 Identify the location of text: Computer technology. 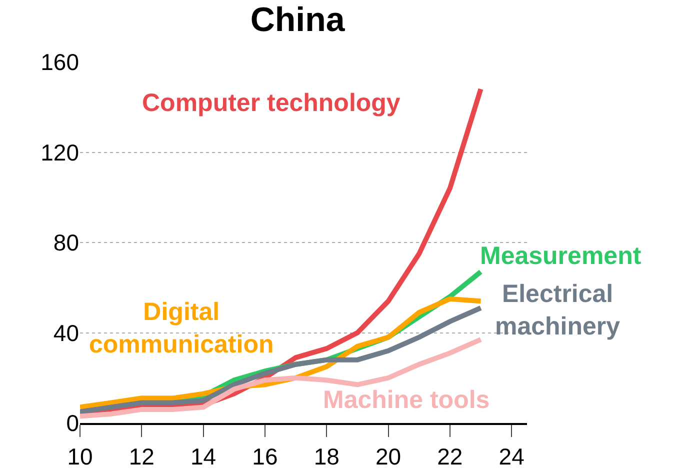
(271, 103).